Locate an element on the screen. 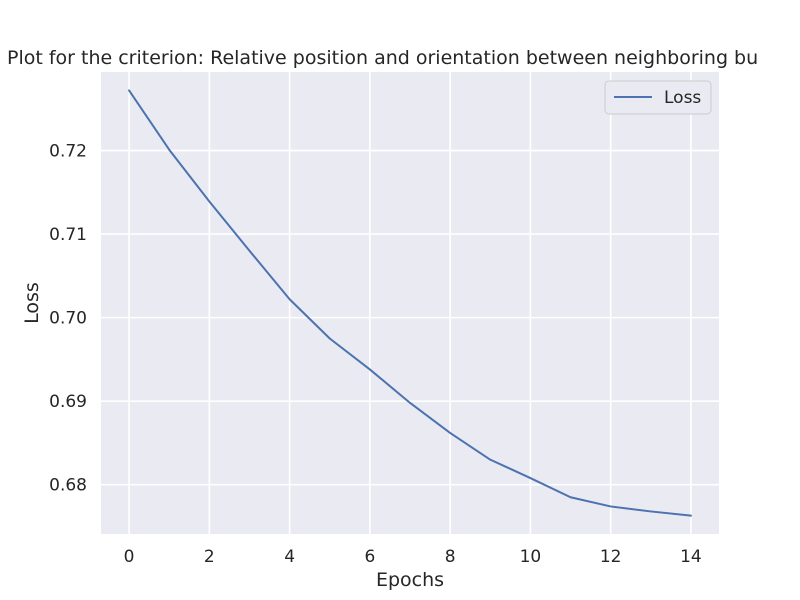 The width and height of the screenshot is (800, 600). x-tick-label-3: 6 is located at coordinates (369, 557).